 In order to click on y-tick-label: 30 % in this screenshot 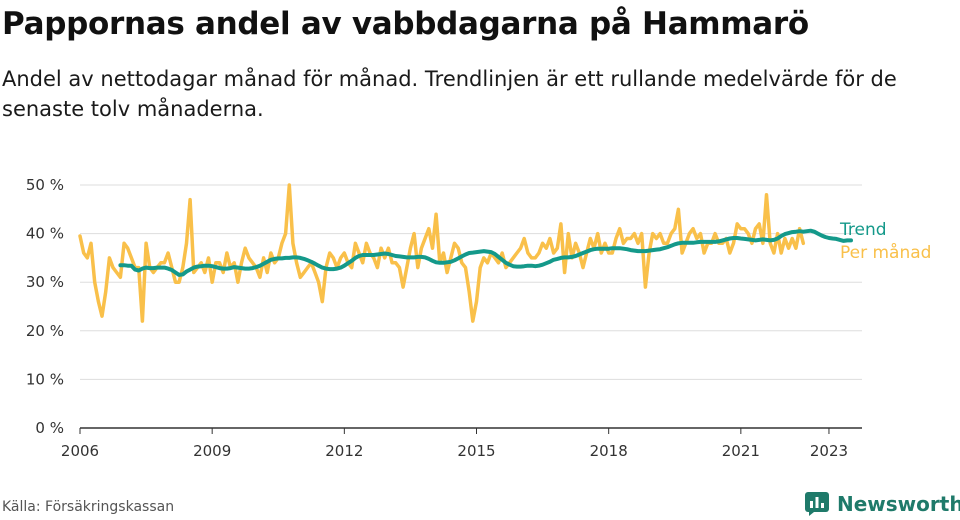, I will do `click(45, 282)`.